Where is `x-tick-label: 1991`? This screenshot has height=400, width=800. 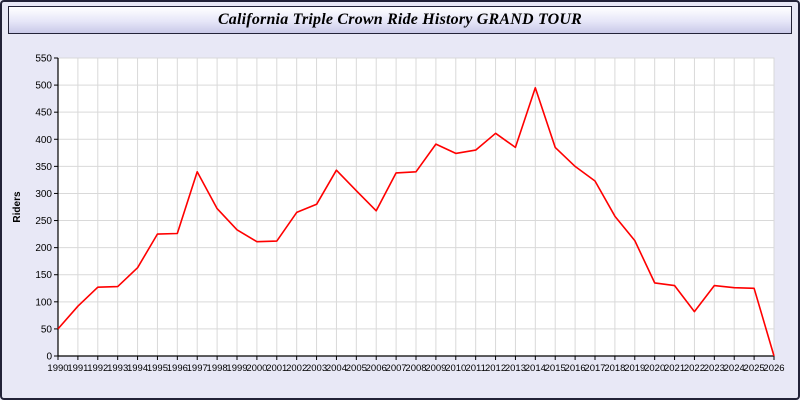
x-tick-label: 1991 is located at coordinates (77, 368).